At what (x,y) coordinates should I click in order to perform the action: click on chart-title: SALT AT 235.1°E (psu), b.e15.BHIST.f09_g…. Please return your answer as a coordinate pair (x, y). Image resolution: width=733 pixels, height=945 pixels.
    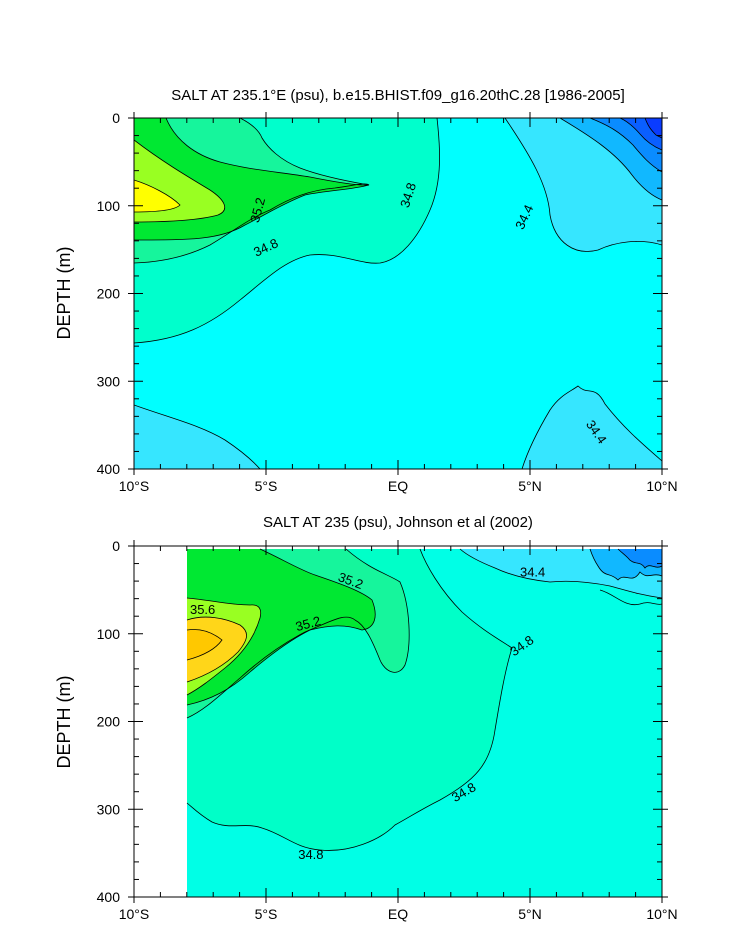
    Looking at the image, I should click on (398, 95).